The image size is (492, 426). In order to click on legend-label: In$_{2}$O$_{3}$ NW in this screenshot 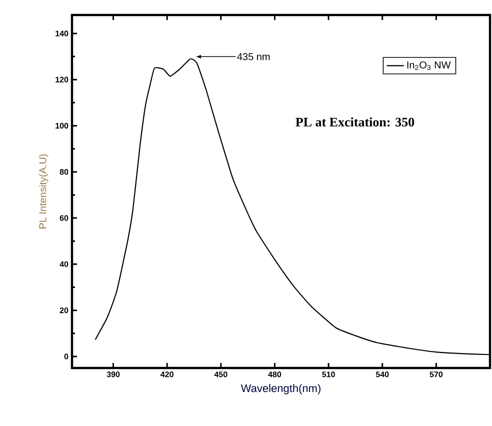, I will do `click(429, 65)`.